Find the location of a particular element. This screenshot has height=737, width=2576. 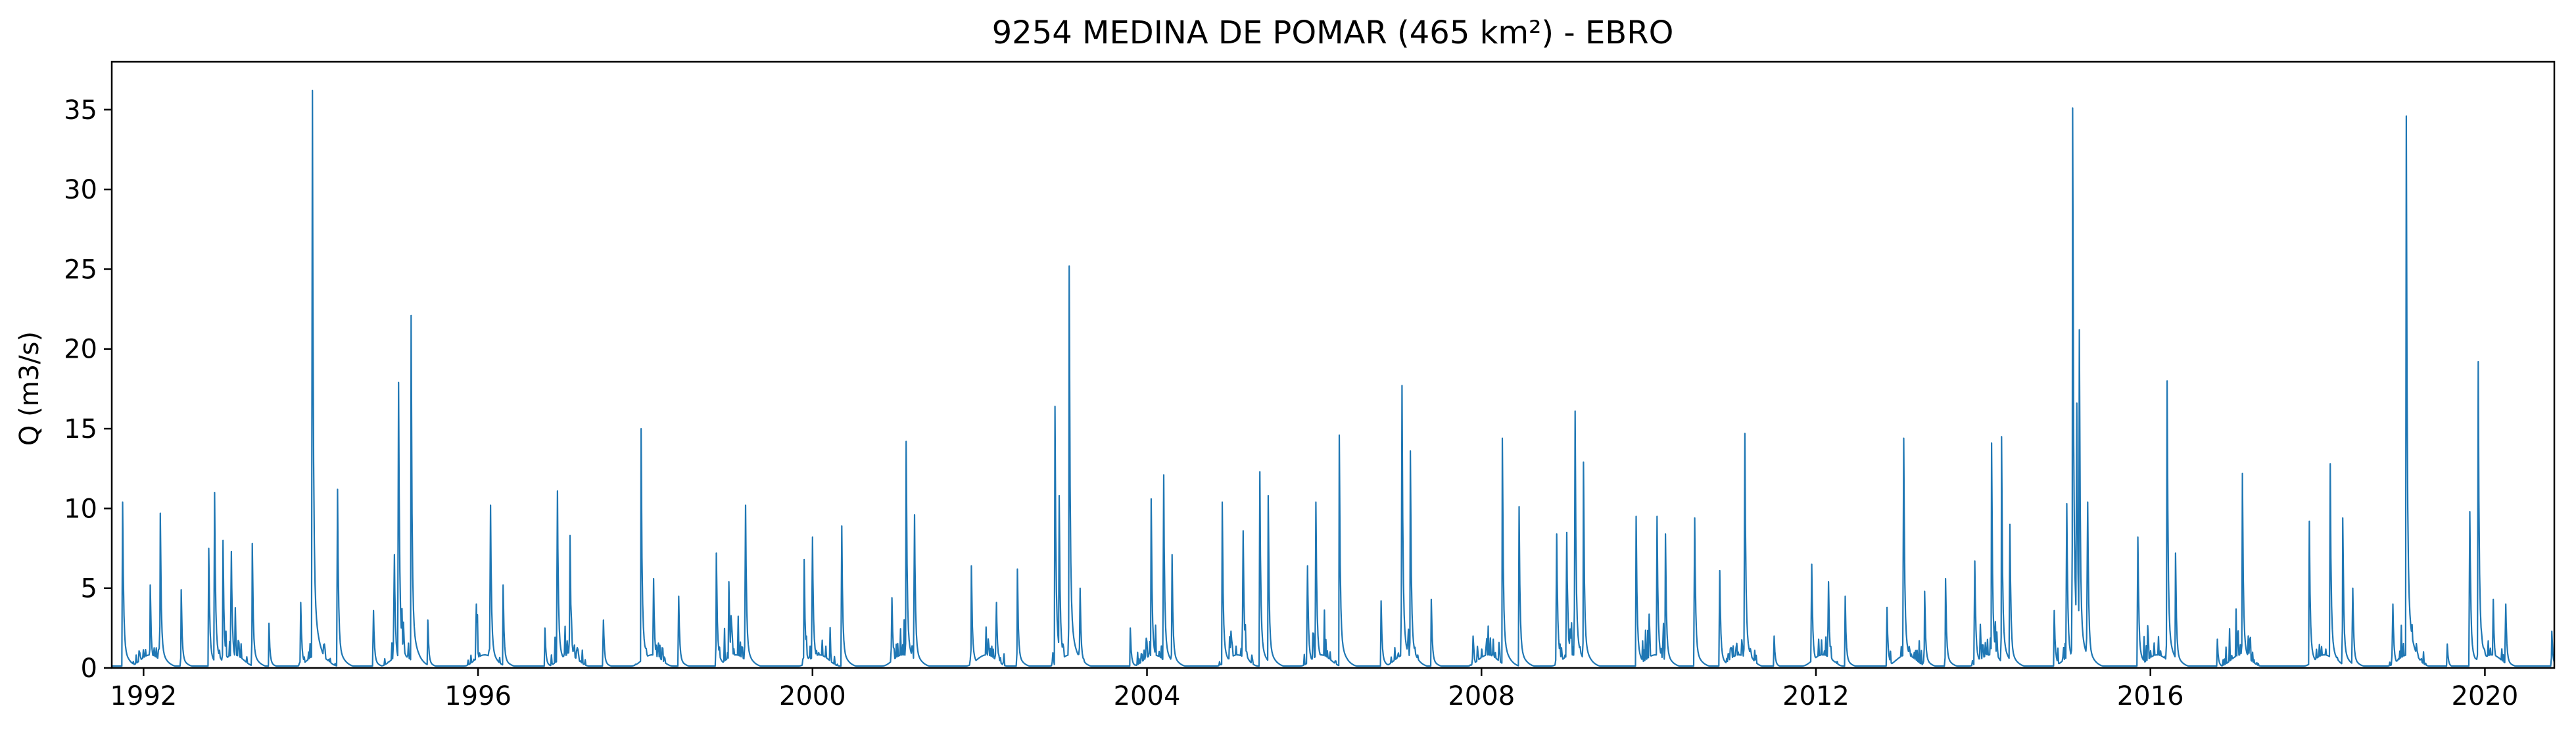

x-tick-label: 2000 is located at coordinates (813, 696).